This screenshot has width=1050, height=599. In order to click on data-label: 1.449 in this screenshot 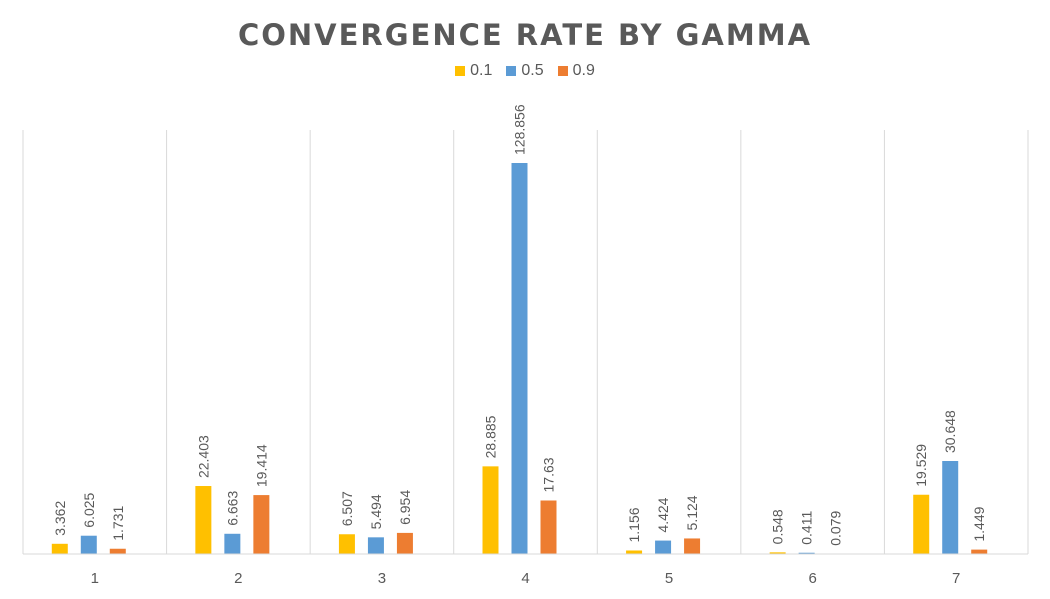, I will do `click(979, 523)`.